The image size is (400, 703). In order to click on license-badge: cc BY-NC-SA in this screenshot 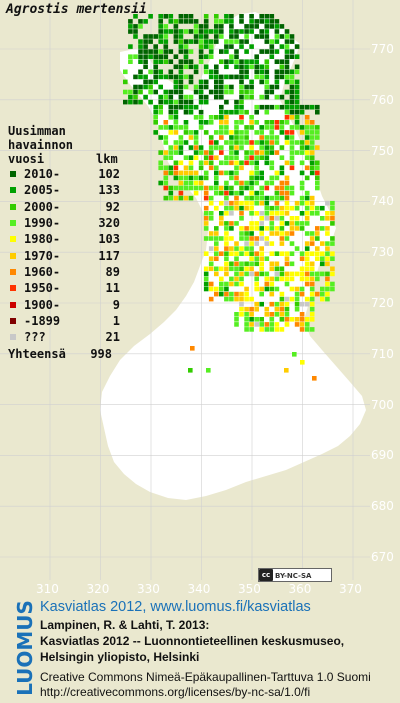, I will do `click(295, 575)`.